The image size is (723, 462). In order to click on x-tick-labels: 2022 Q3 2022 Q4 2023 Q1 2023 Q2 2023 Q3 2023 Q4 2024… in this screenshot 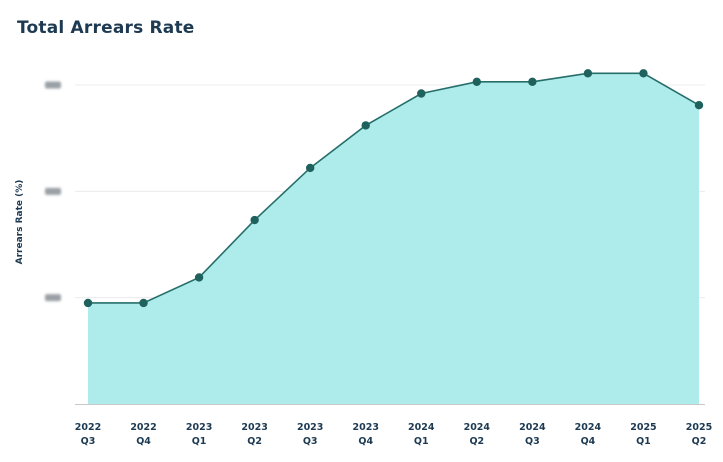, I will do `click(393, 434)`.